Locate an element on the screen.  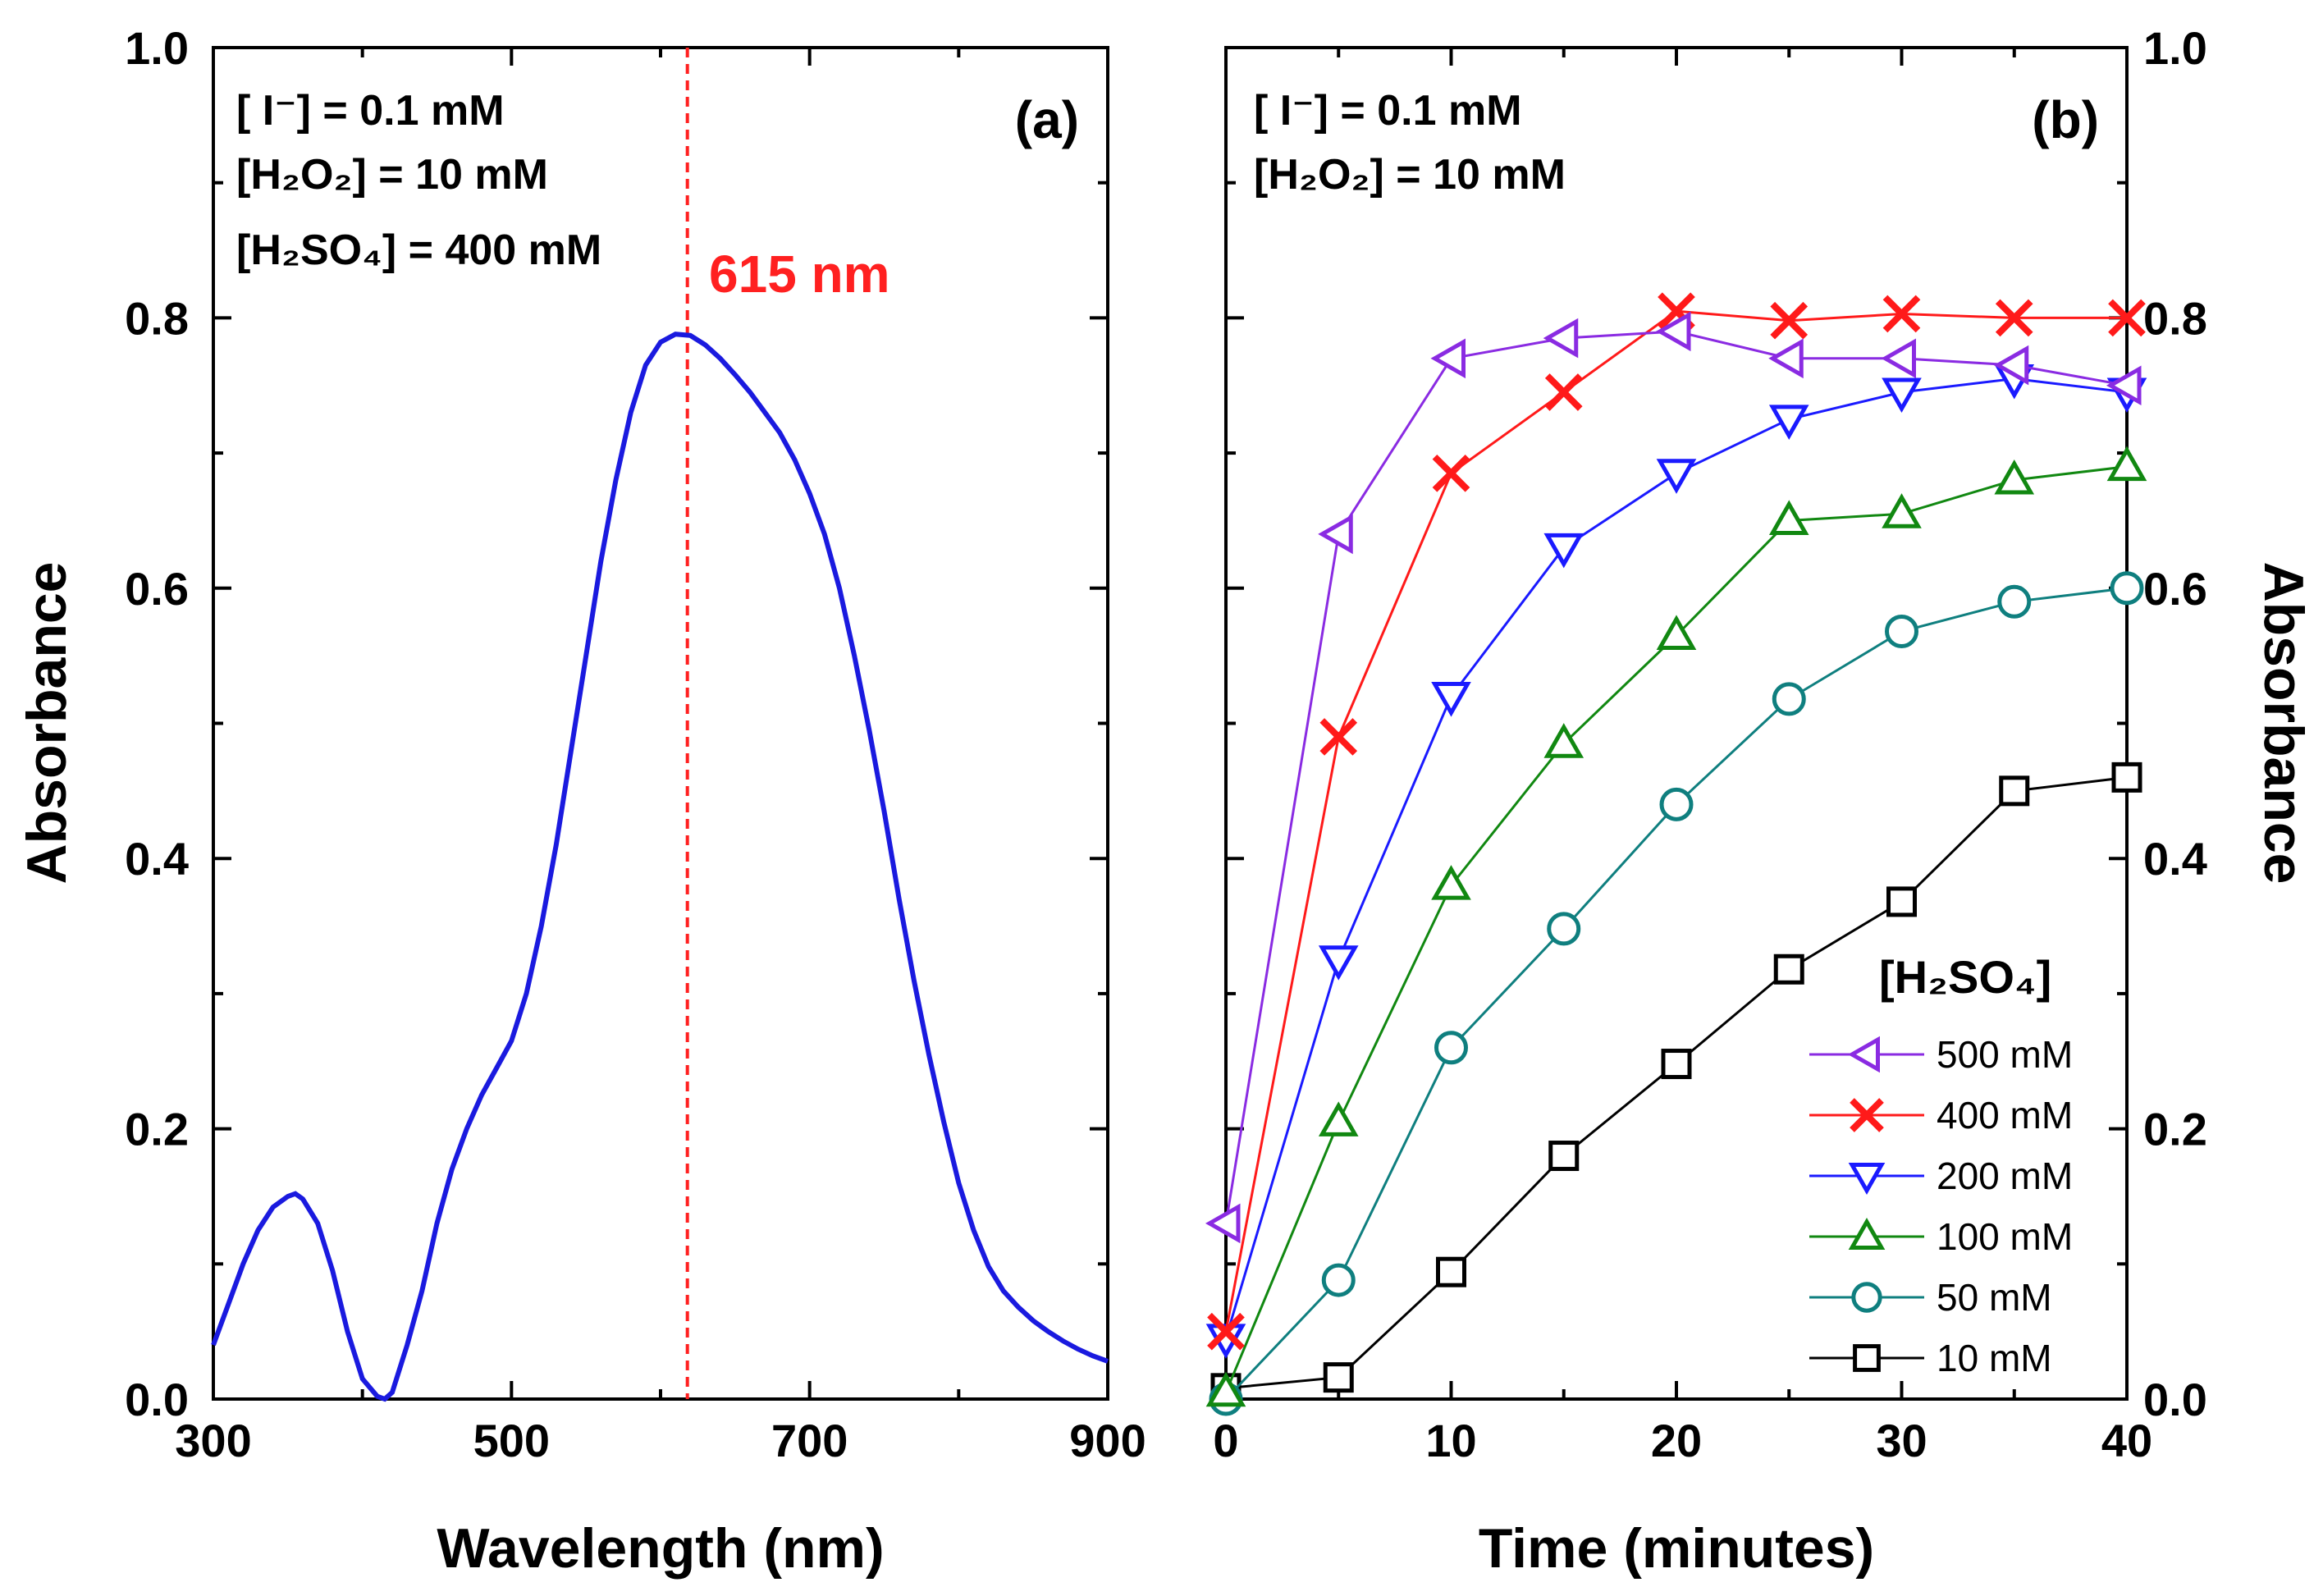
a-y-tick-label: 0.2 is located at coordinates (157, 1129).